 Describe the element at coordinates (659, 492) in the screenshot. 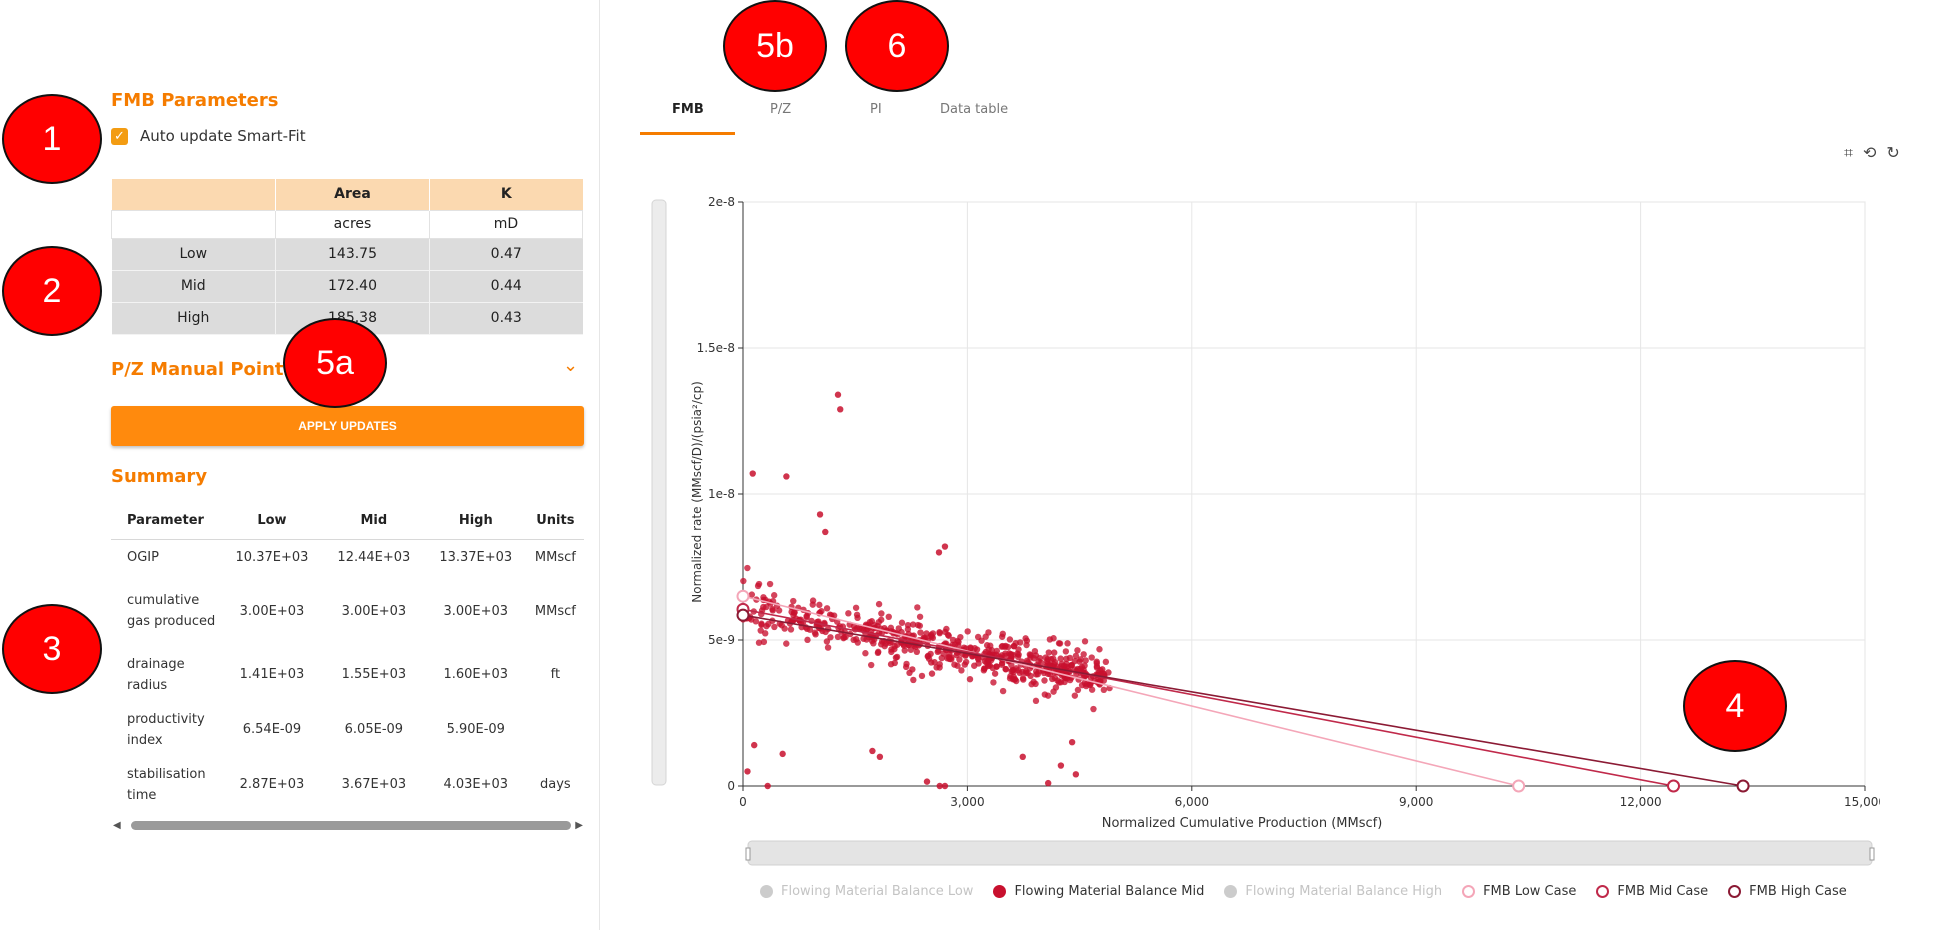

I see `y-zoom-slider` at that location.